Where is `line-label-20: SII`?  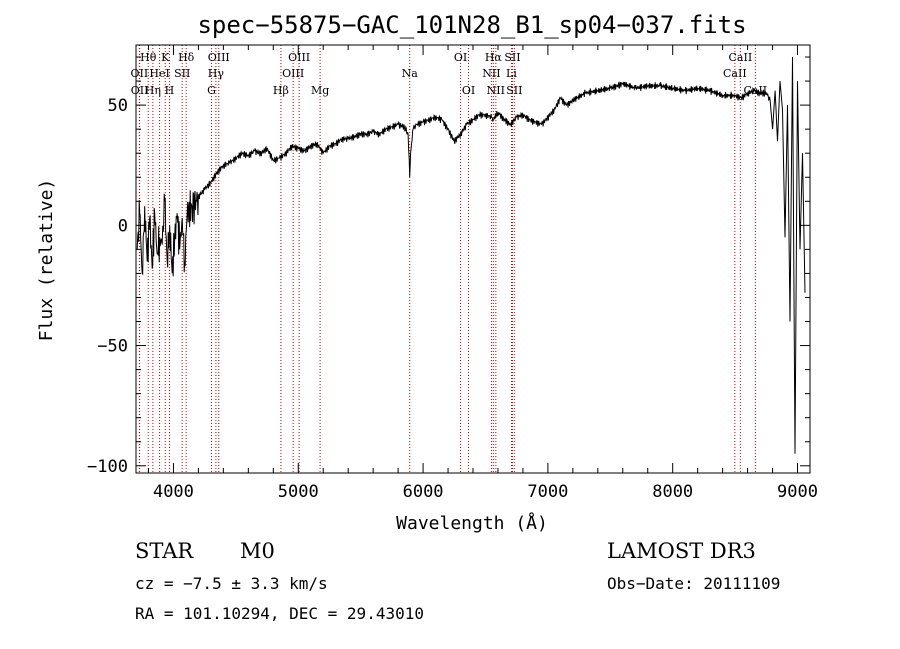 line-label-20: SII is located at coordinates (512, 57).